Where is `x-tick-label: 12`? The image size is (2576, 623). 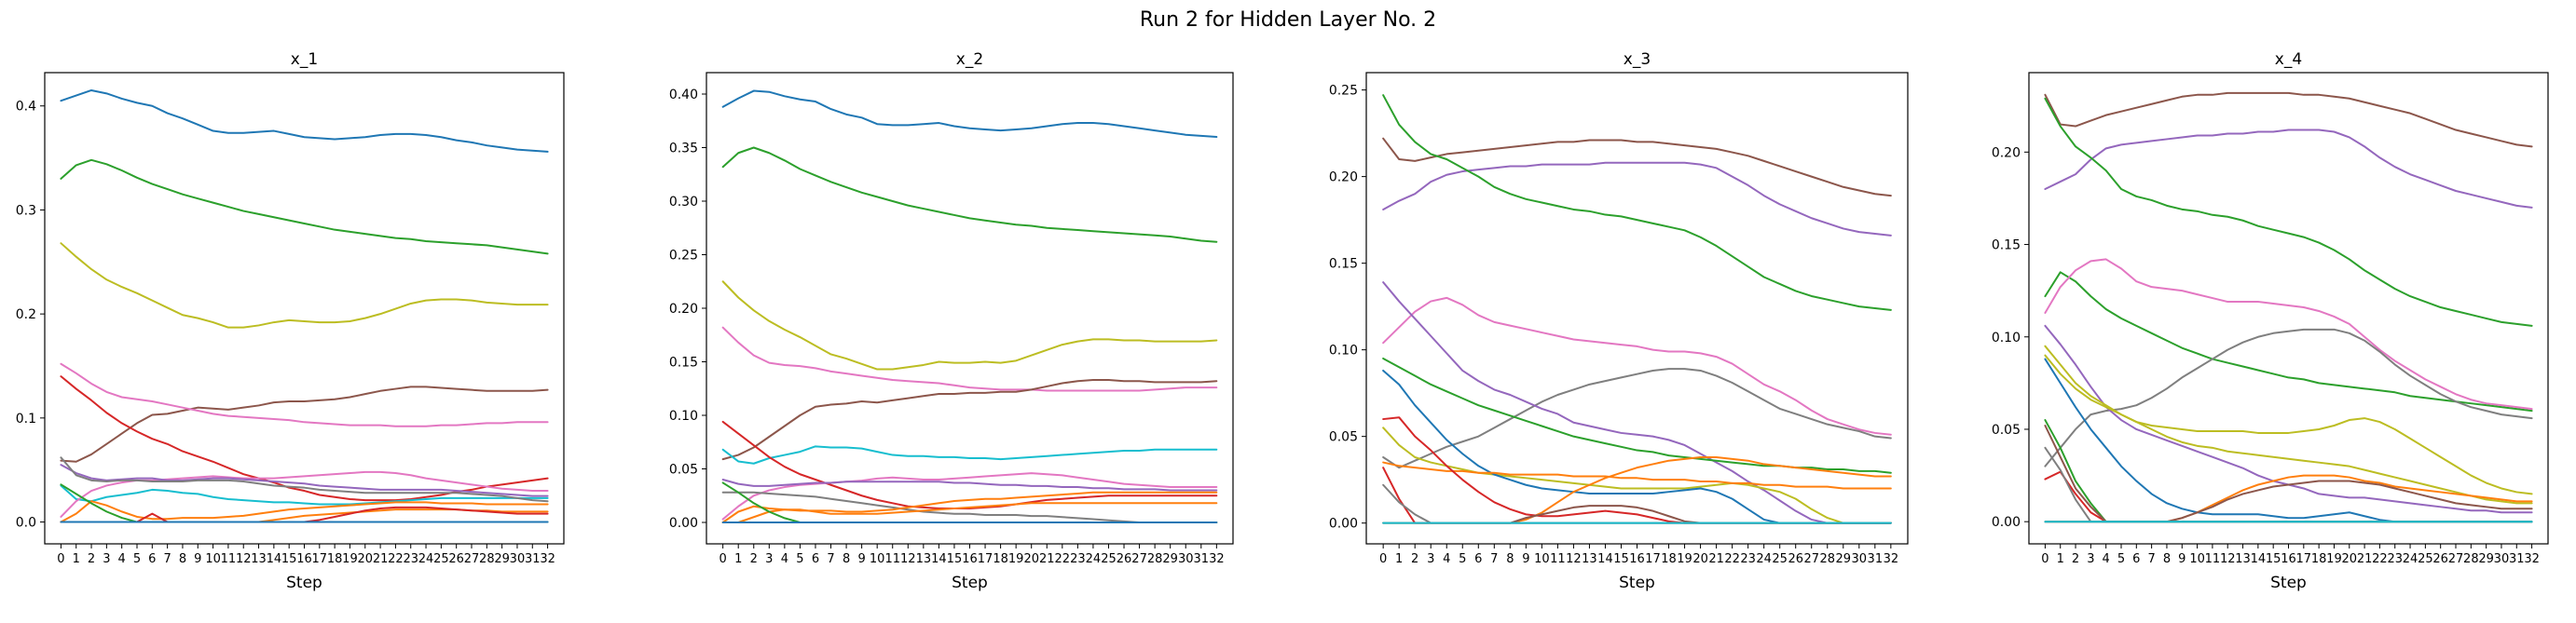 x-tick-label: 12 is located at coordinates (1574, 559).